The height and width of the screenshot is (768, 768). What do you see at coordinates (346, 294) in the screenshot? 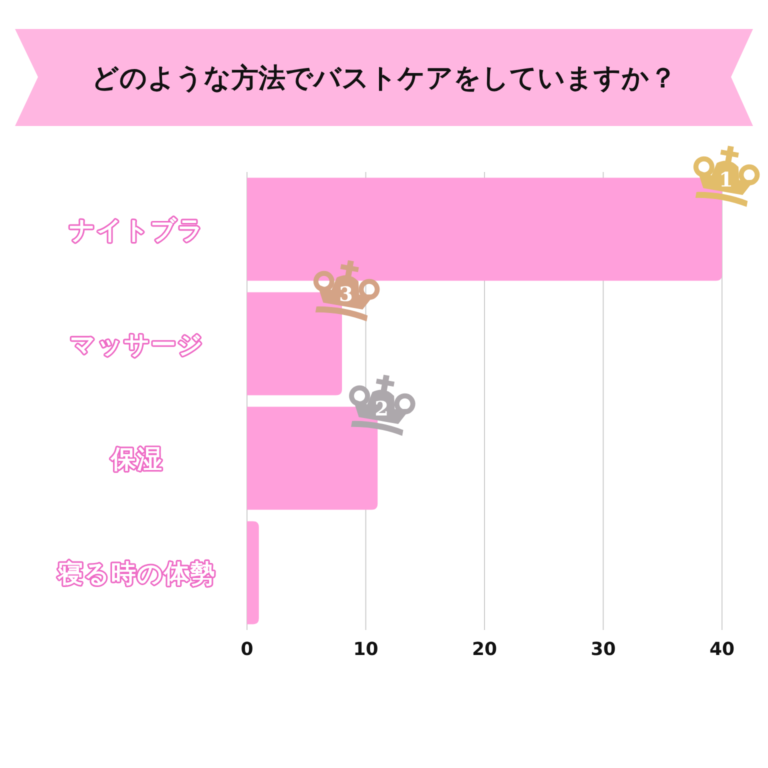
I see `annotation: 3` at bounding box center [346, 294].